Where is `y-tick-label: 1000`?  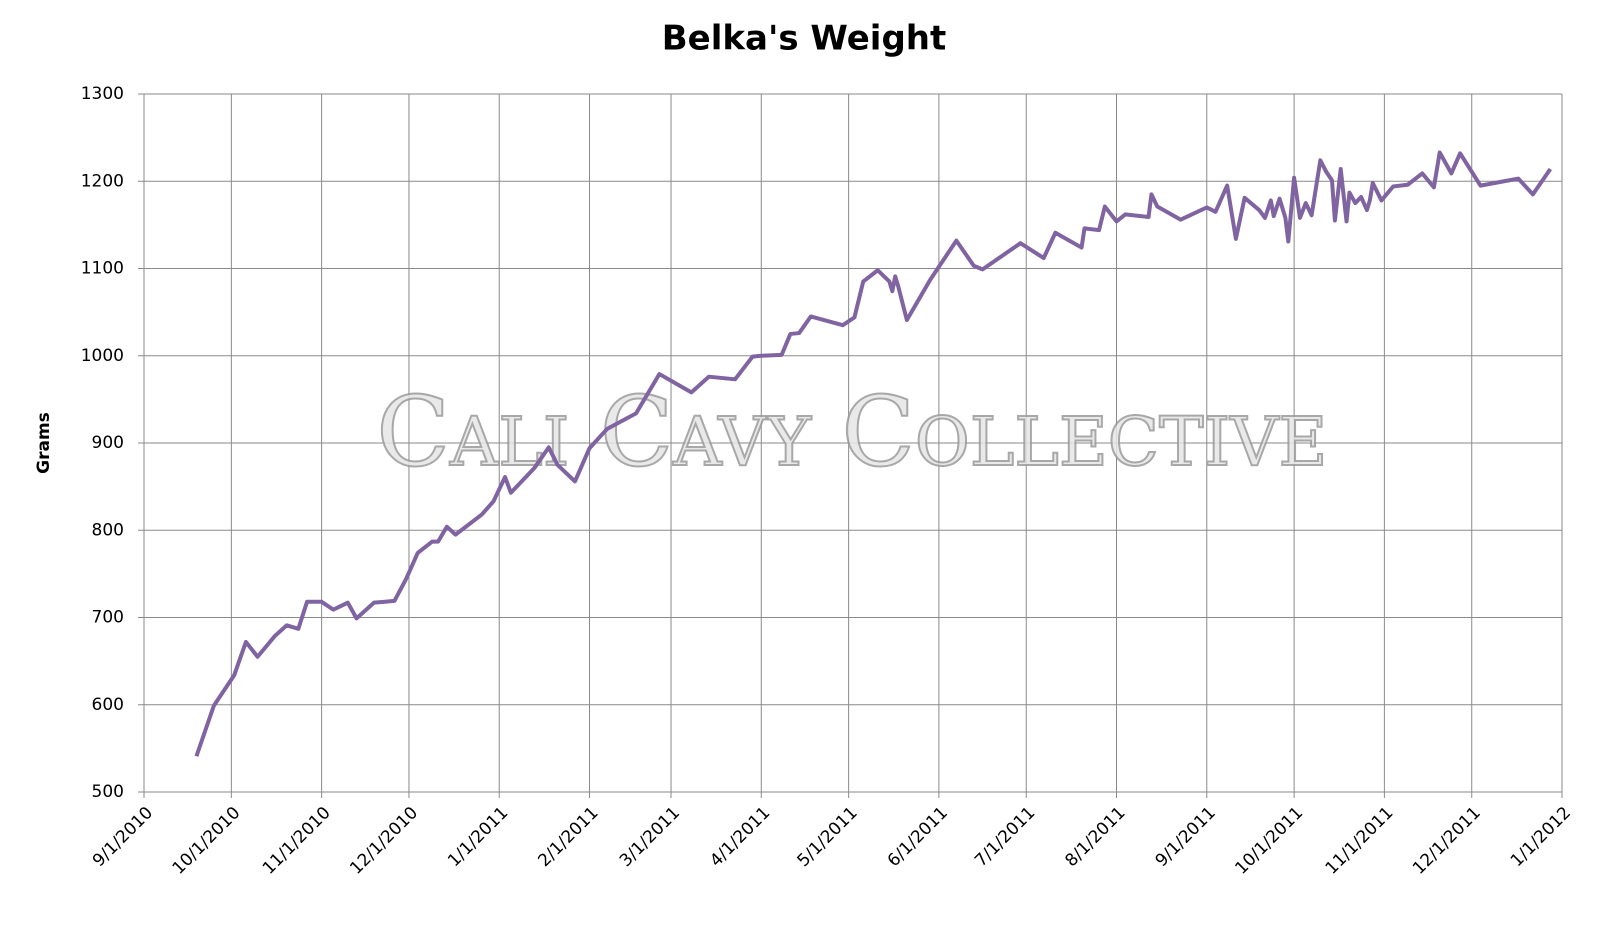
y-tick-label: 1000 is located at coordinates (102, 356).